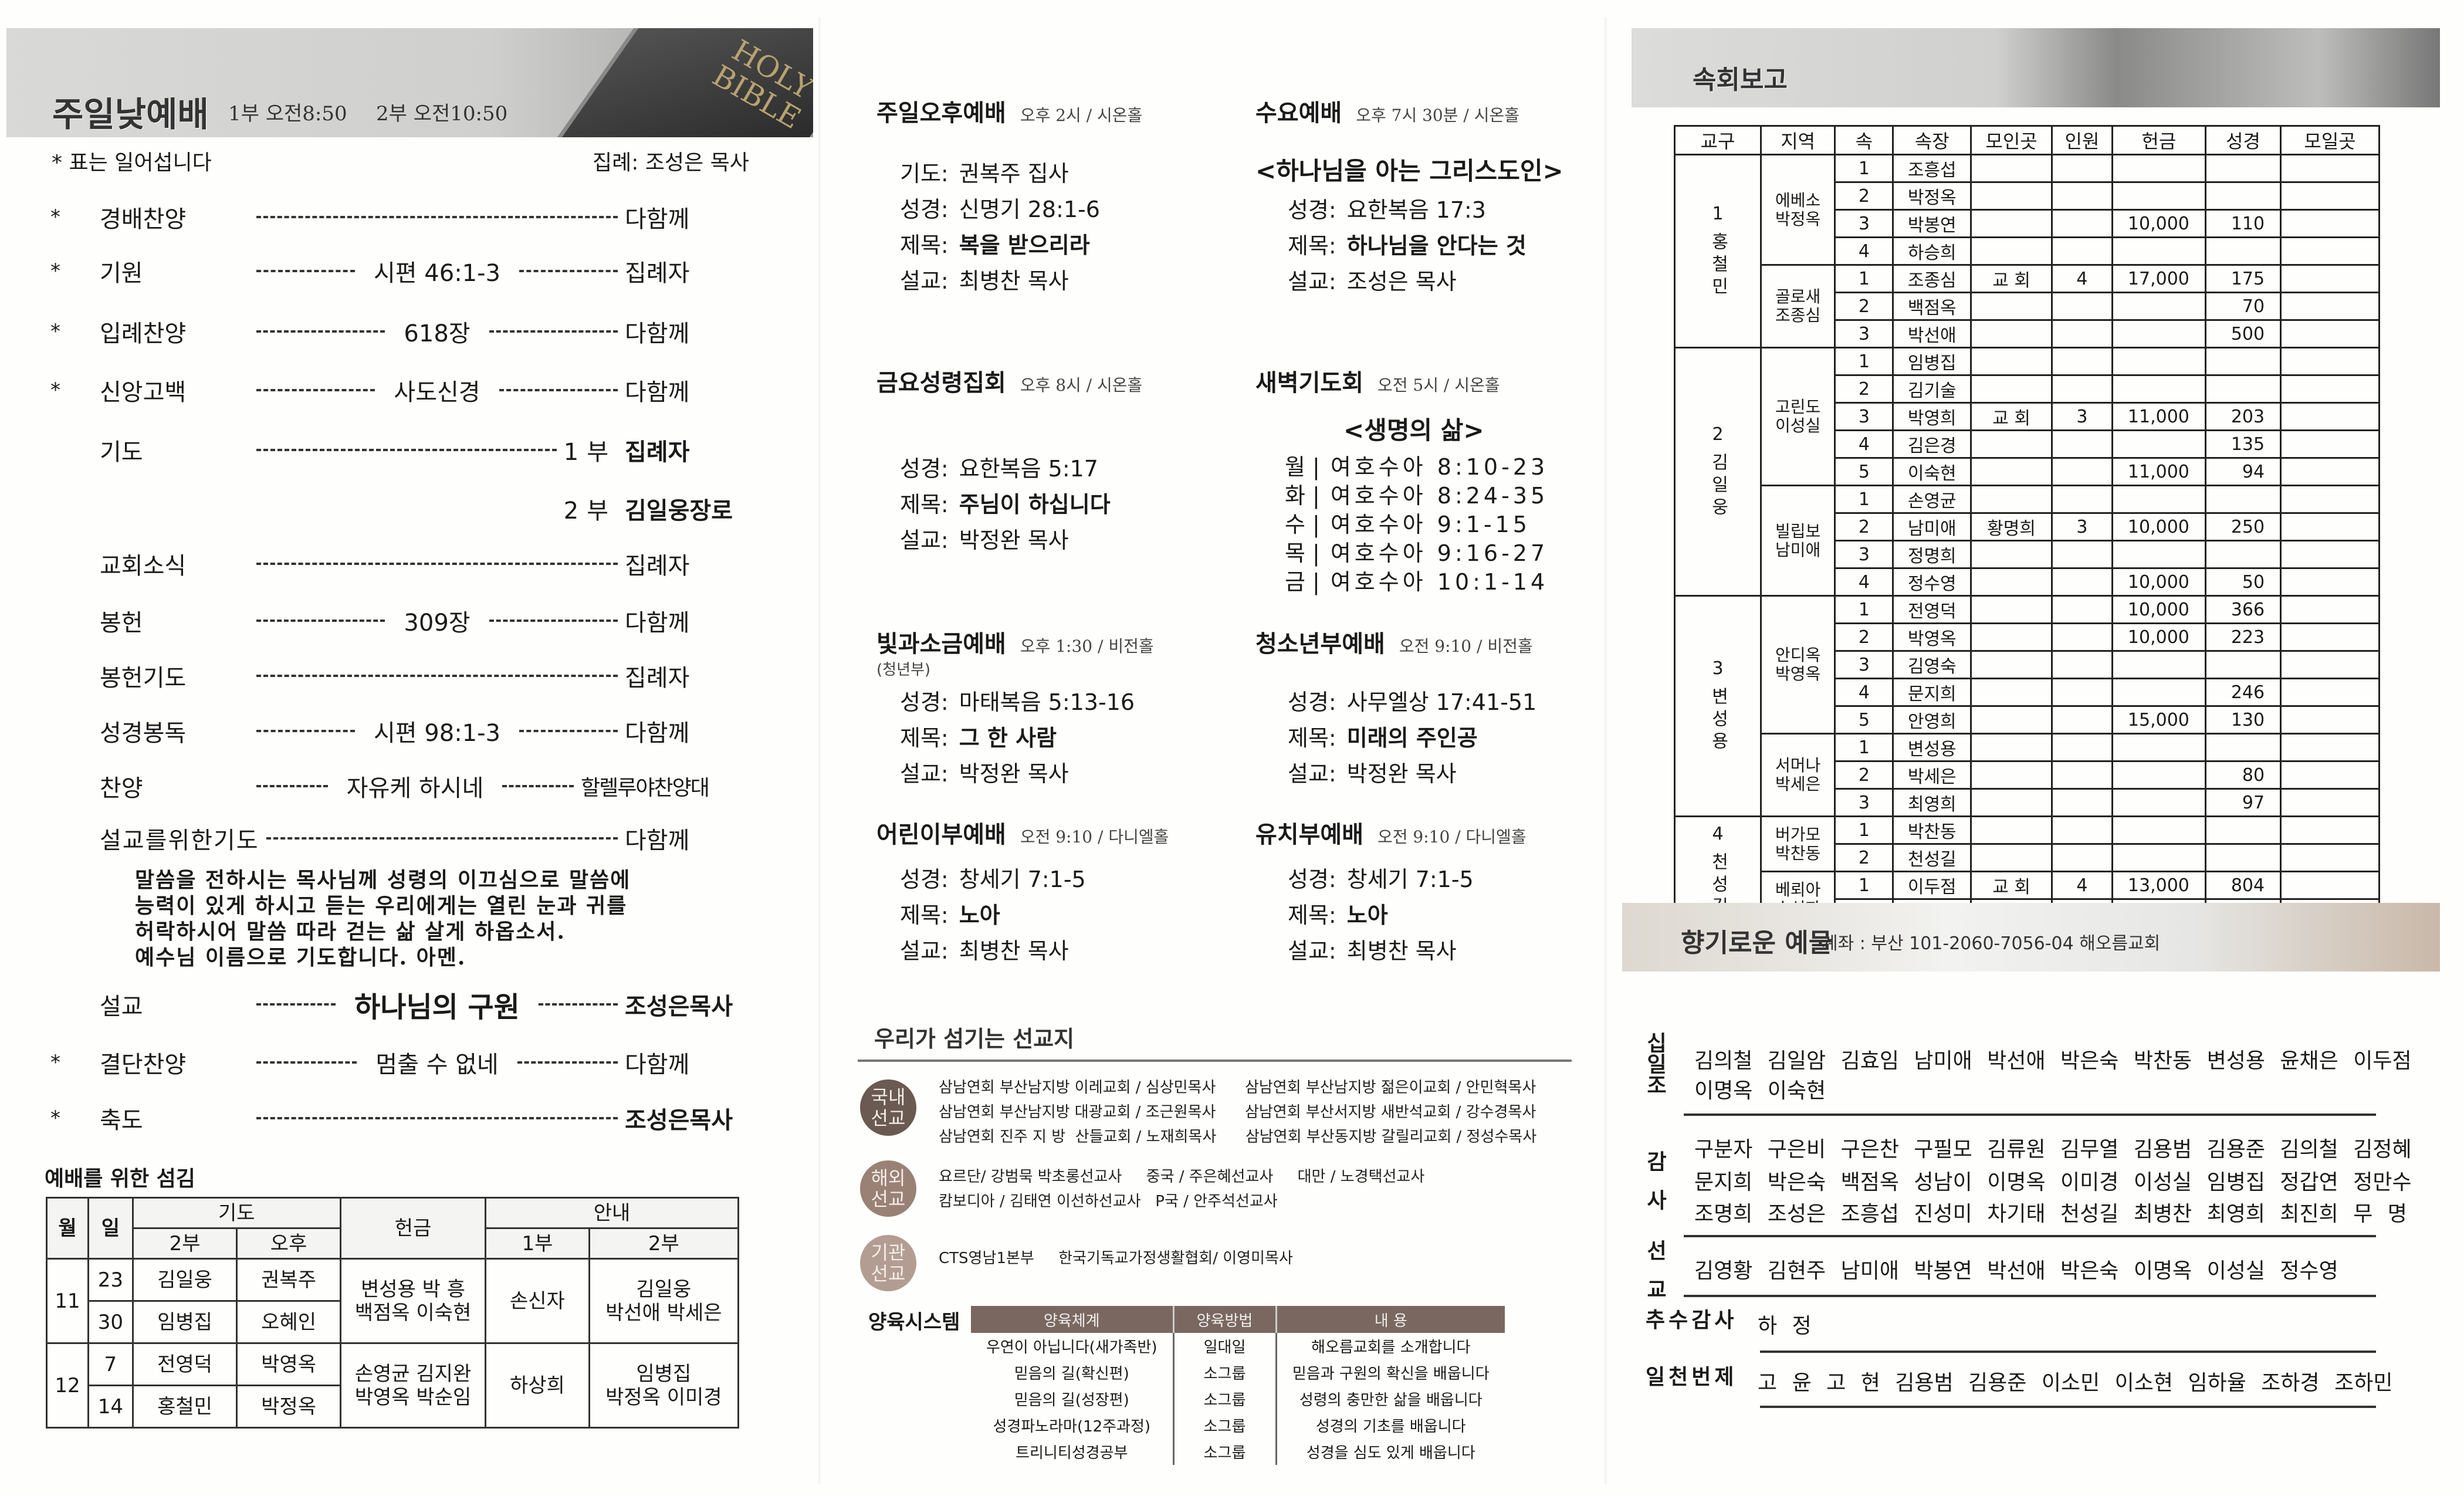 This screenshot has height=1496, width=2464. I want to click on prayer-2-cell: 김일웅, so click(184, 1280).